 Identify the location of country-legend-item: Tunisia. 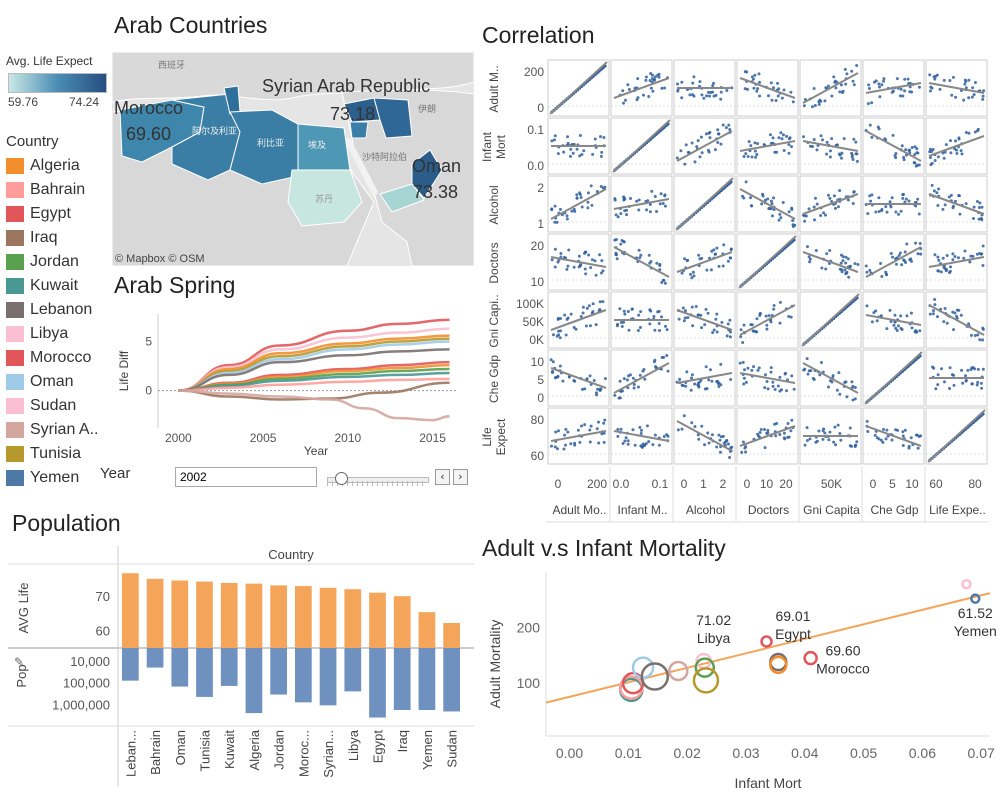
(43, 454).